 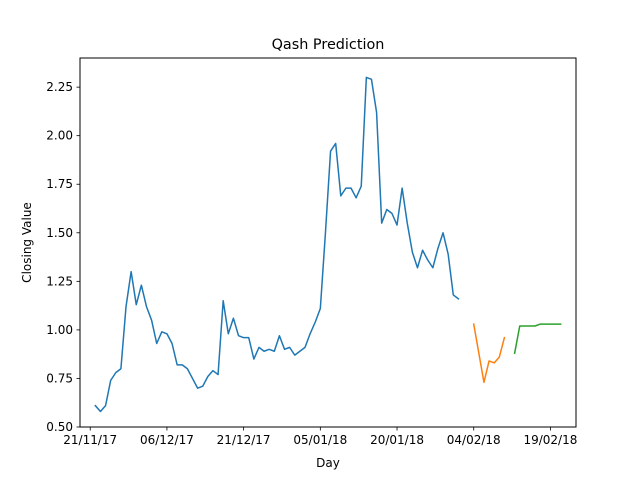 What do you see at coordinates (90, 440) in the screenshot?
I see `x-tick-label: 21/11/17` at bounding box center [90, 440].